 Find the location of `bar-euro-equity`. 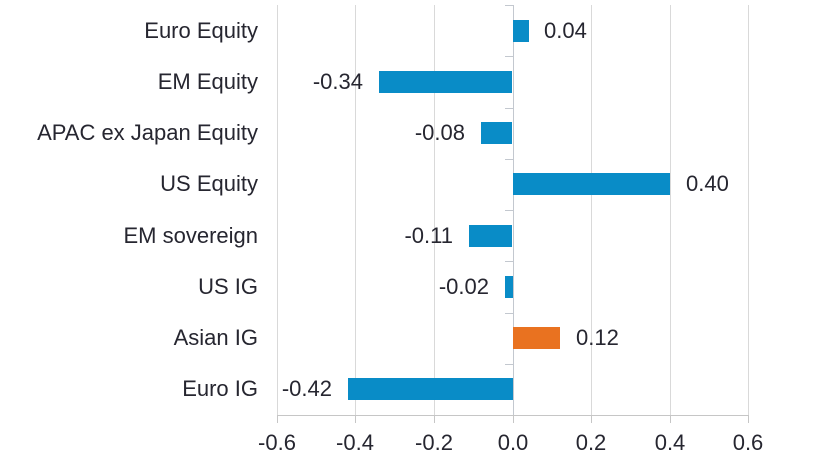

bar-euro-equity is located at coordinates (521, 31).